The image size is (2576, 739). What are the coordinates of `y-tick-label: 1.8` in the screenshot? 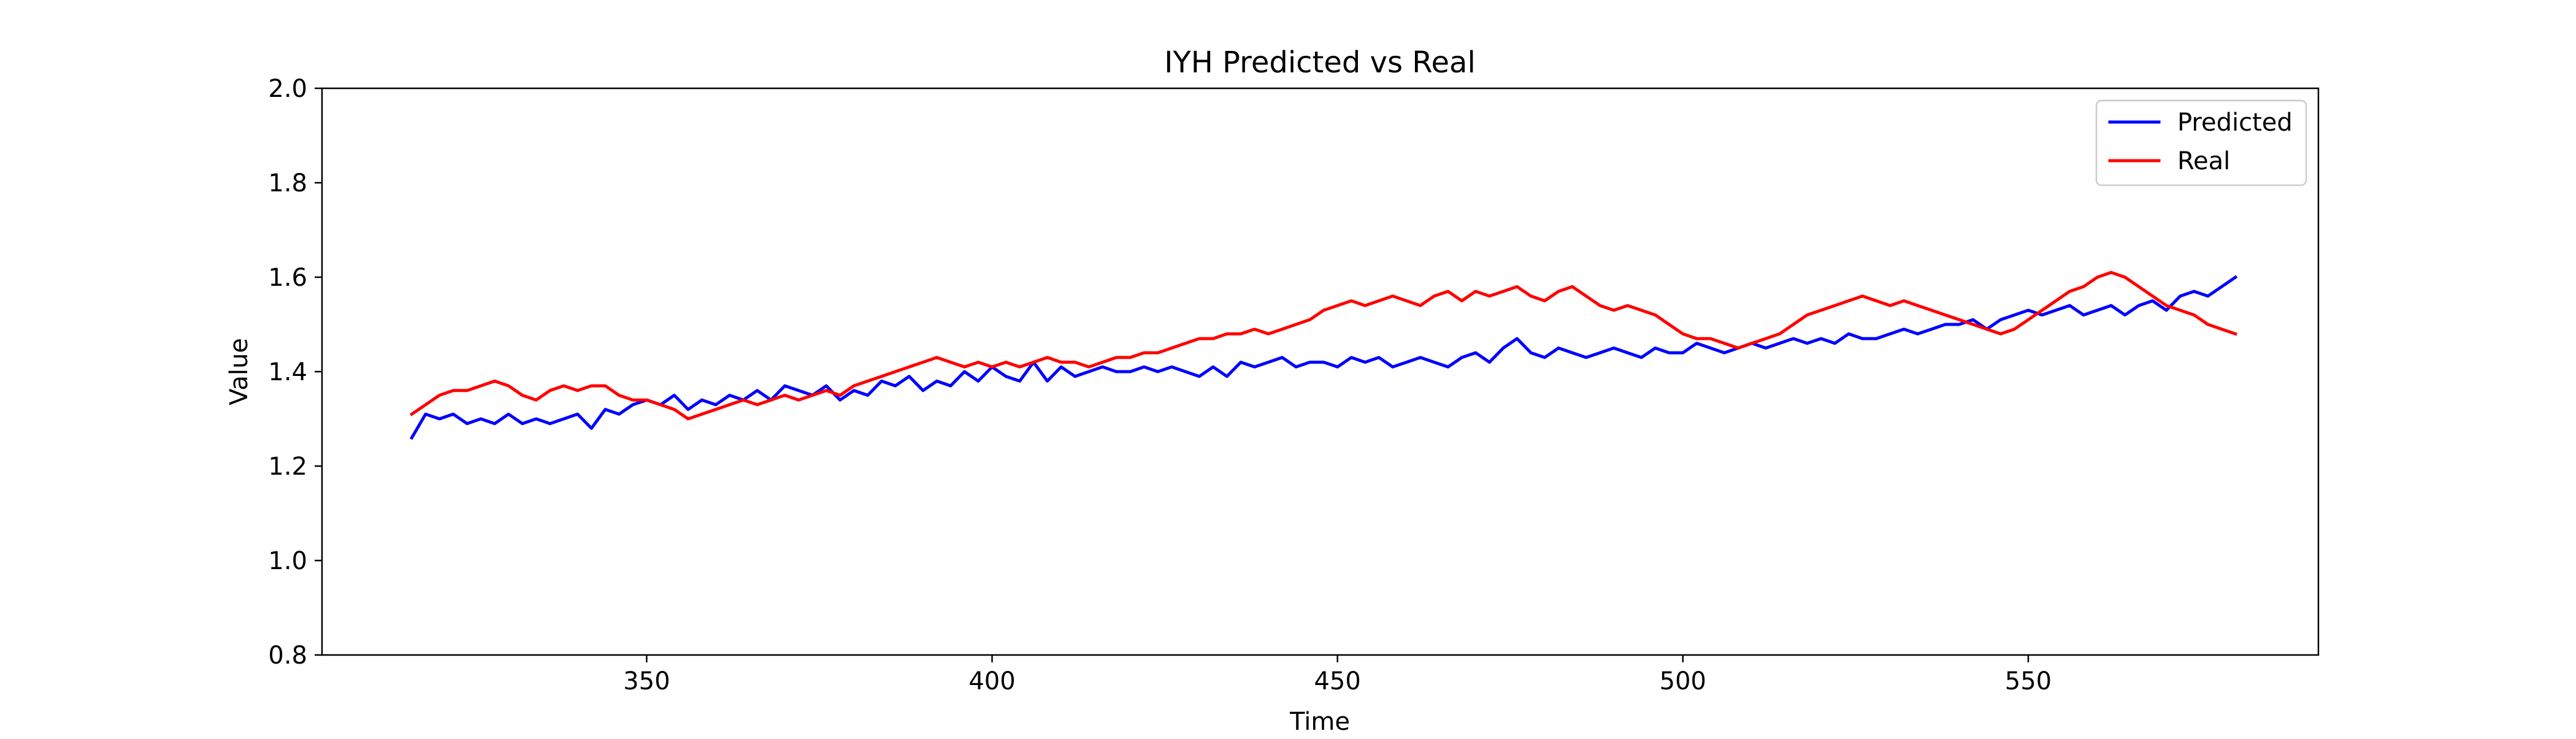 It's located at (287, 183).